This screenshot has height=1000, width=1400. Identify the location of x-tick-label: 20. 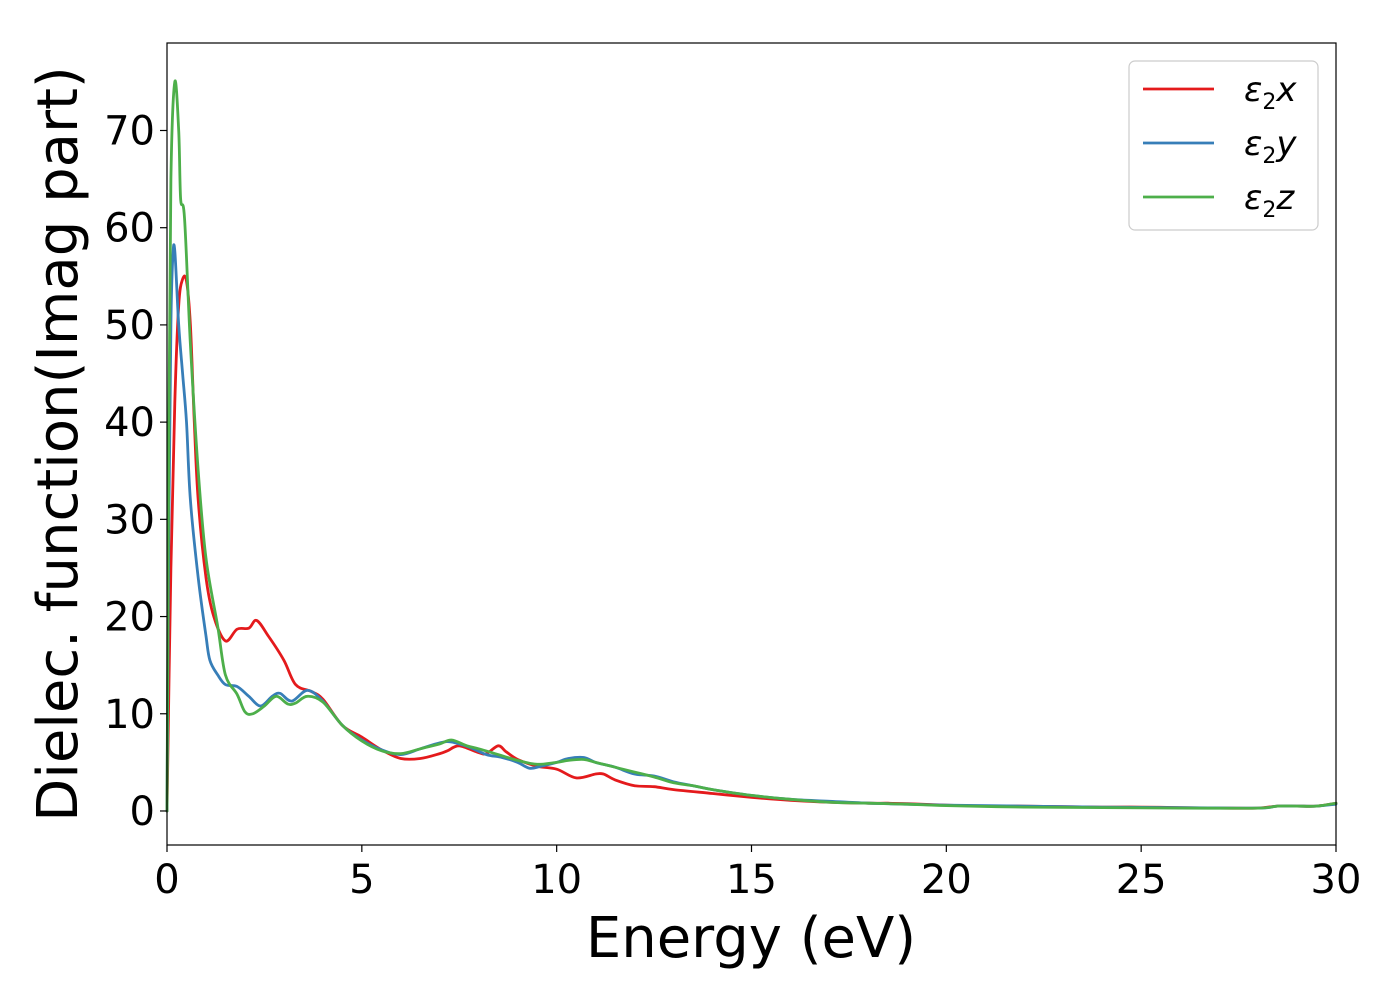
(946, 880).